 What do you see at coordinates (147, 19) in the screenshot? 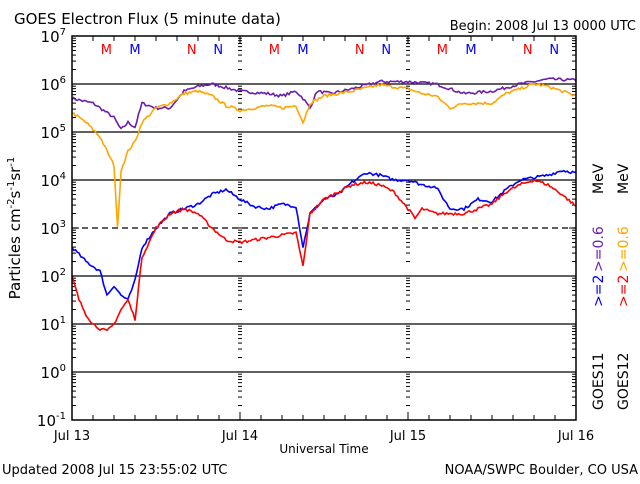
I see `chart-title: GOES Electron Flux (5 minute data)` at bounding box center [147, 19].